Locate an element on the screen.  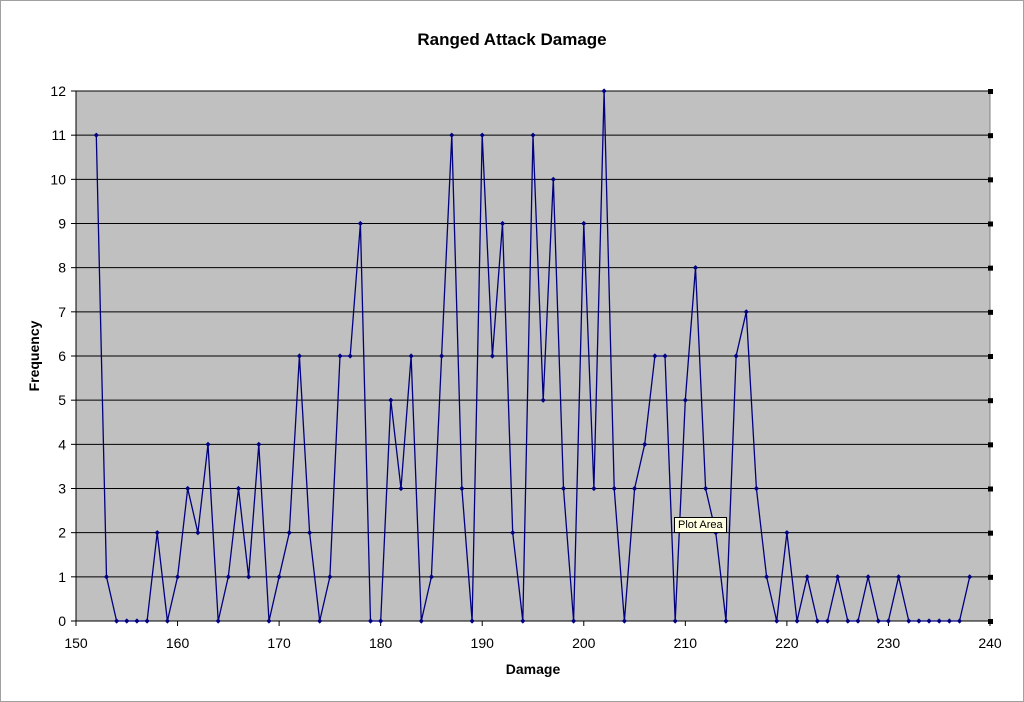
y-tick-label: 0 is located at coordinates (62, 621).